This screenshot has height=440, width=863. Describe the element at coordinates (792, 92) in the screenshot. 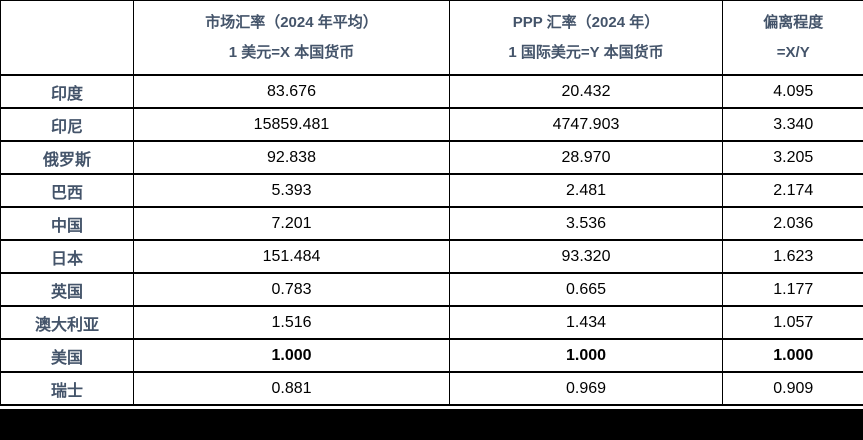

I see `cell-deviation: 4.095` at that location.